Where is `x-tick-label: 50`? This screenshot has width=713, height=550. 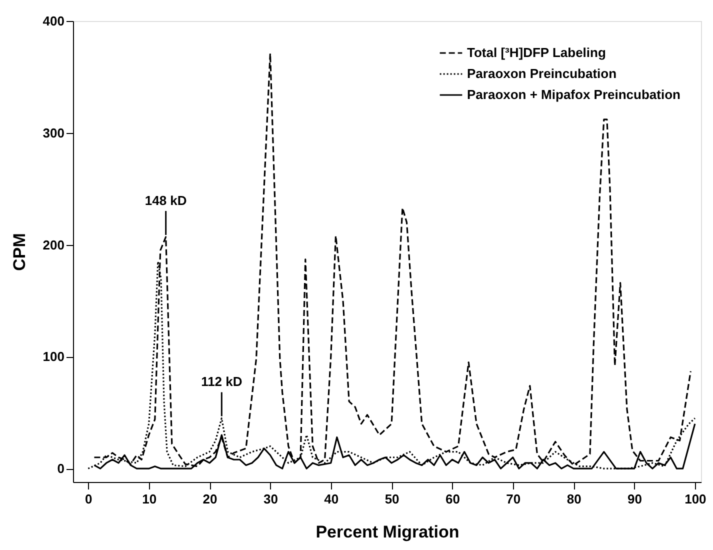
x-tick-label: 50 is located at coordinates (392, 499).